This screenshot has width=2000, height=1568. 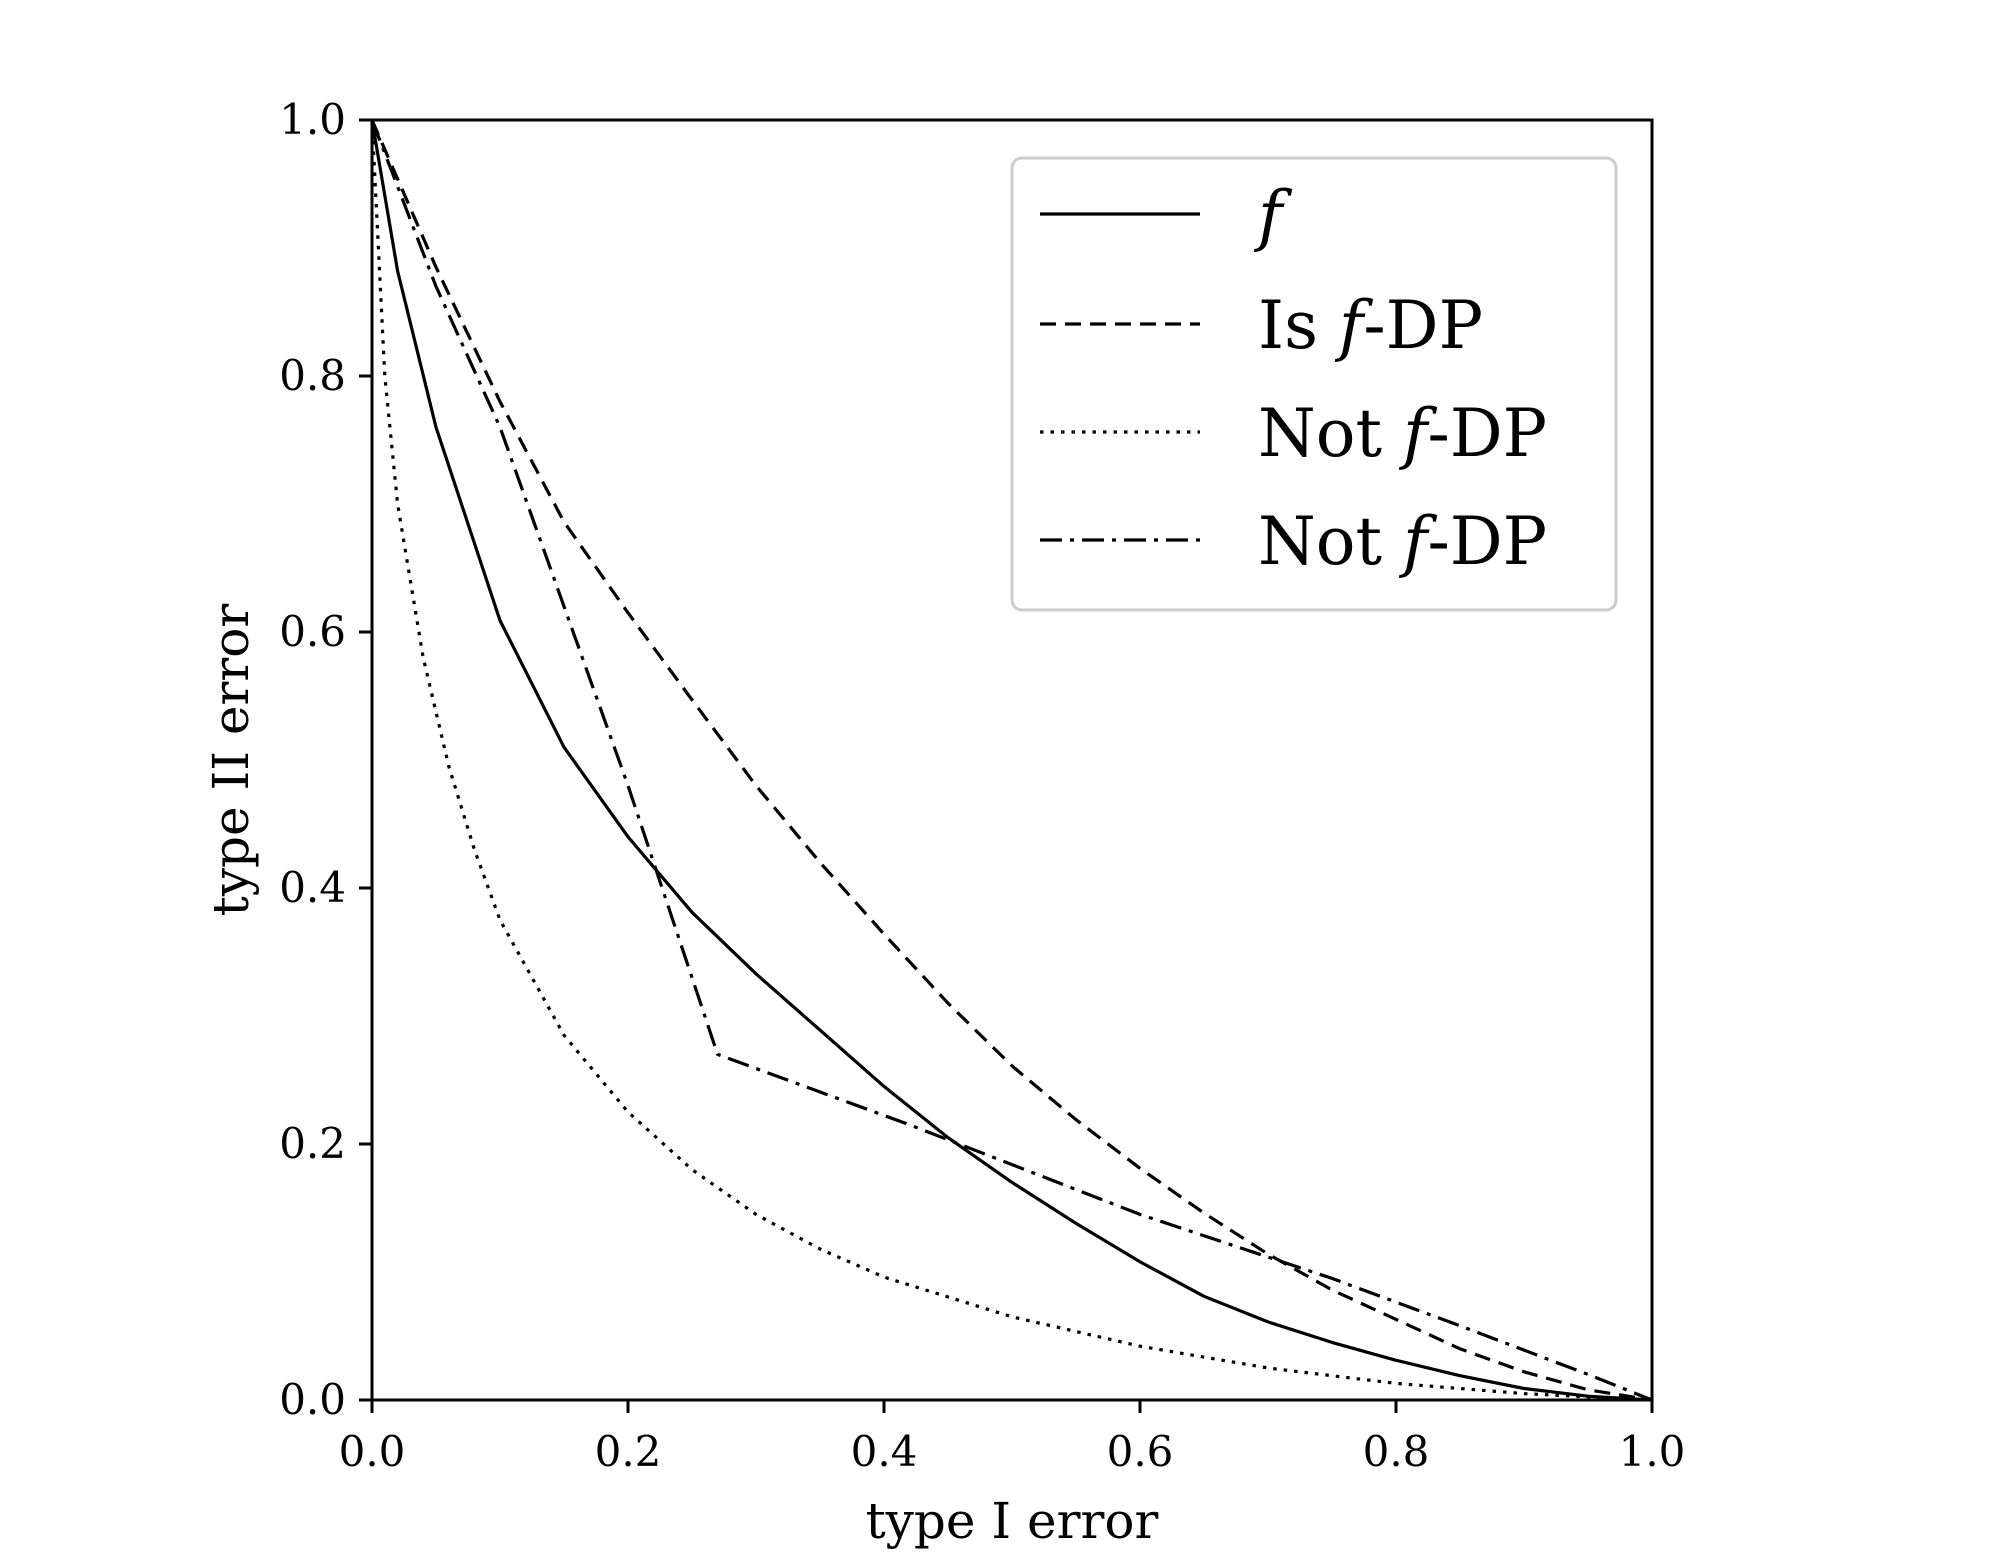 What do you see at coordinates (884, 1451) in the screenshot?
I see `x-tick-label: 0.4` at bounding box center [884, 1451].